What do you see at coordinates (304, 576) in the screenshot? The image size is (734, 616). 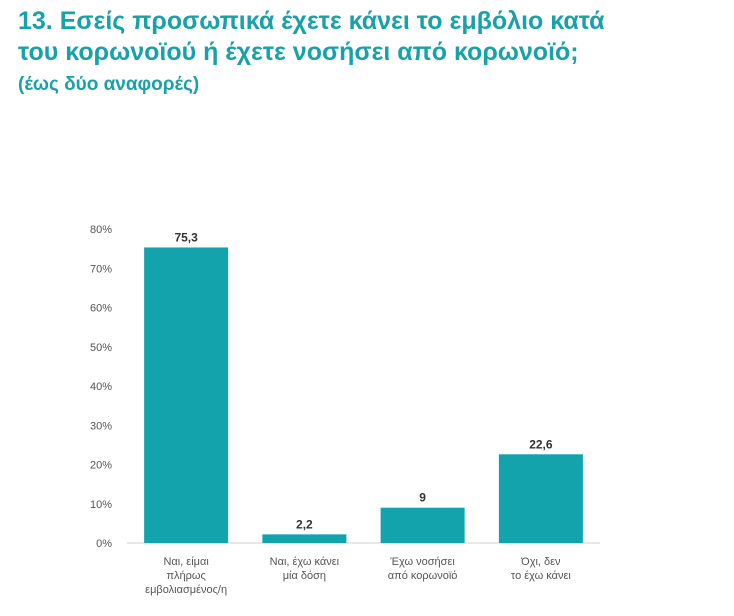 I see `category-label: μία δόση` at bounding box center [304, 576].